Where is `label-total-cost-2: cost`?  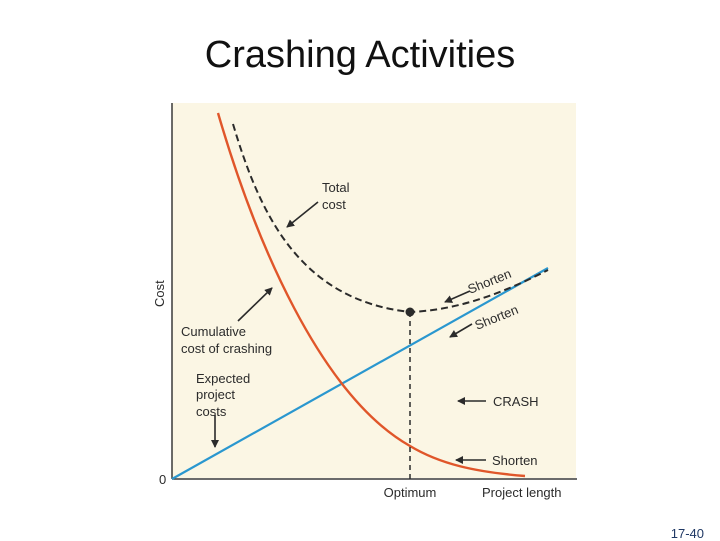 label-total-cost-2: cost is located at coordinates (334, 204).